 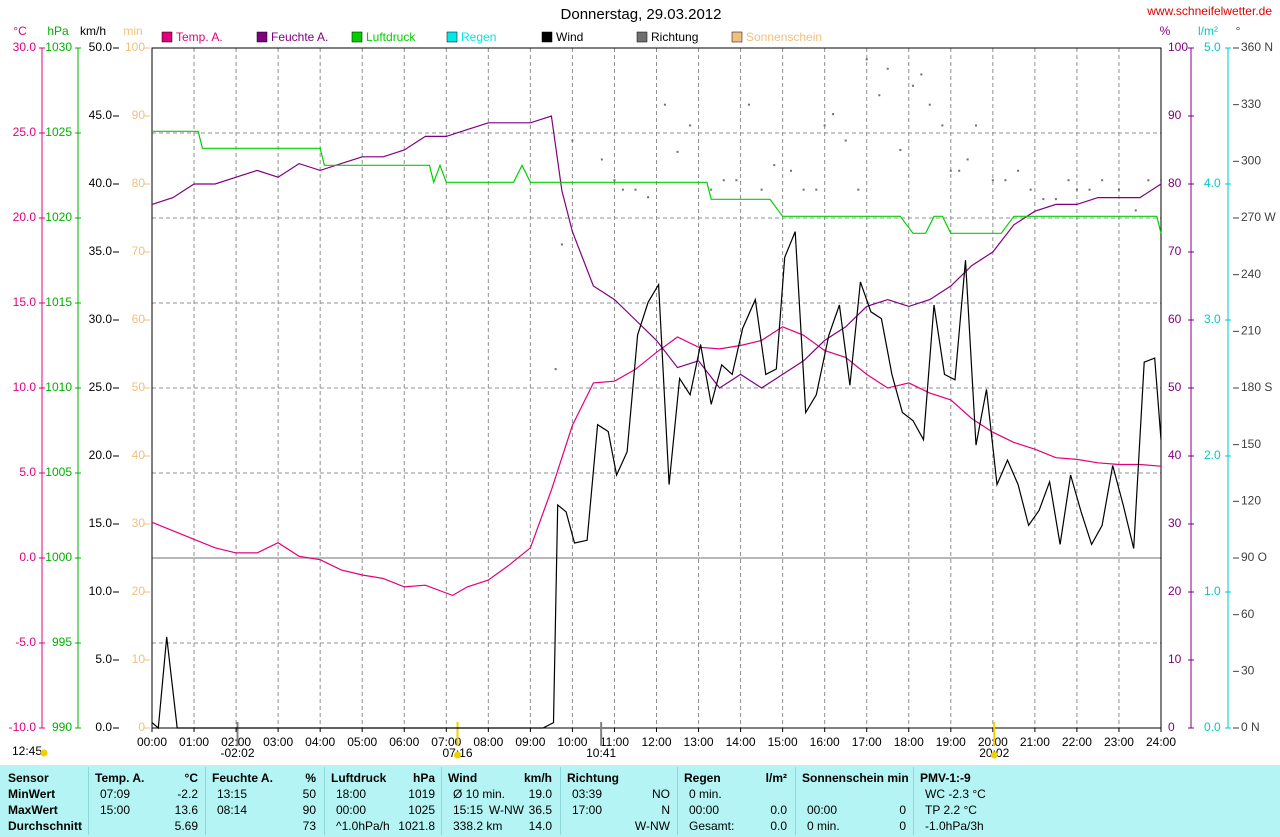 What do you see at coordinates (1175, 251) in the screenshot?
I see `y-tick-label: 70` at bounding box center [1175, 251].